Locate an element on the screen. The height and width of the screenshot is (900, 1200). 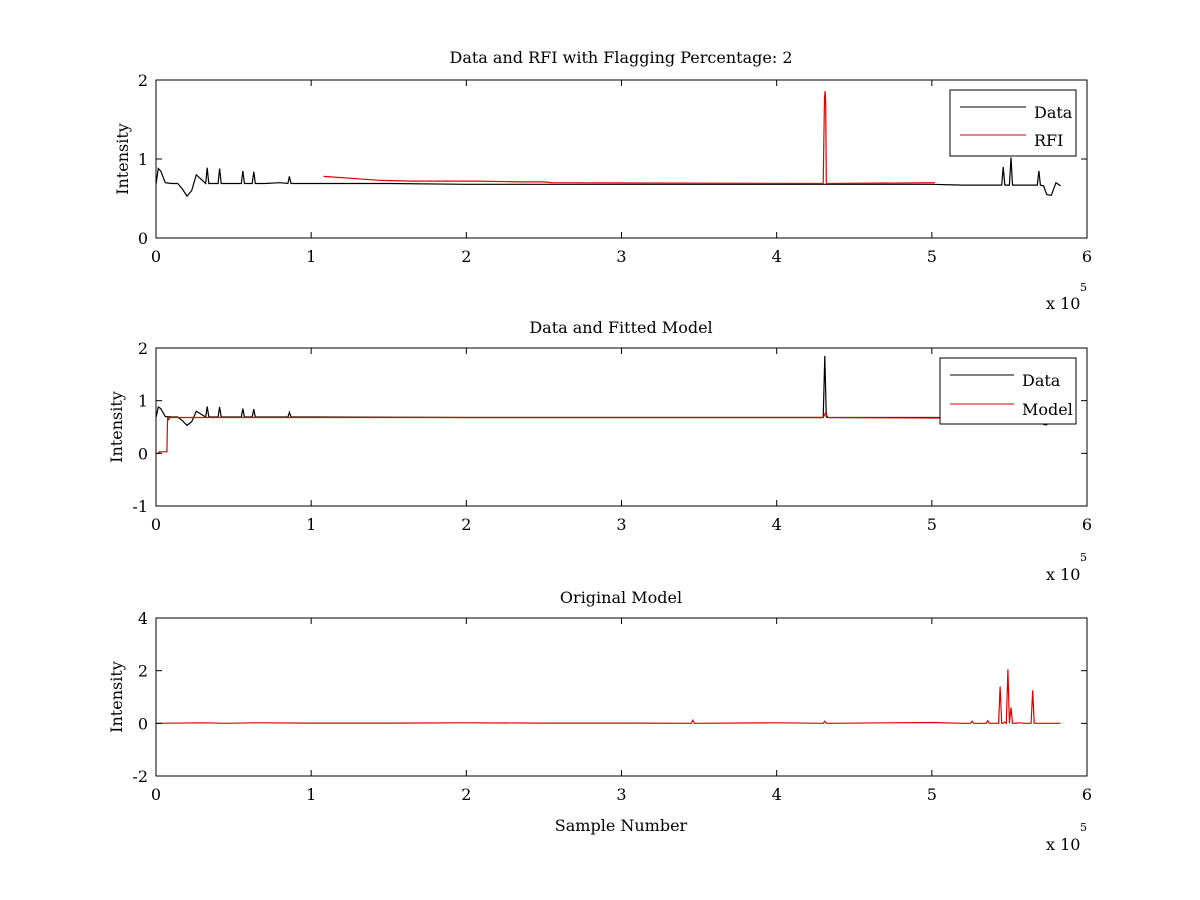
legend-entry-rfi: RFI is located at coordinates (1048, 140).